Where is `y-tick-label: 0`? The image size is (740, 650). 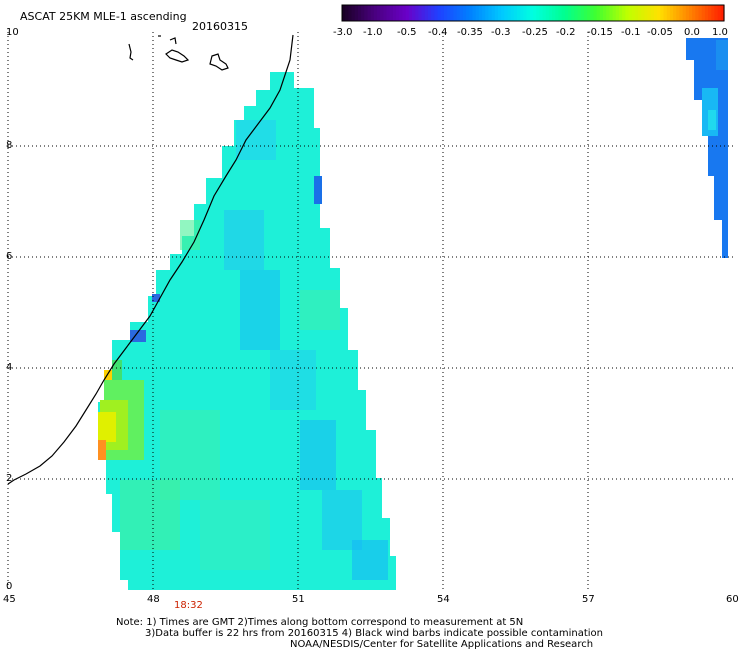
y-tick-label: 0 is located at coordinates (9, 586).